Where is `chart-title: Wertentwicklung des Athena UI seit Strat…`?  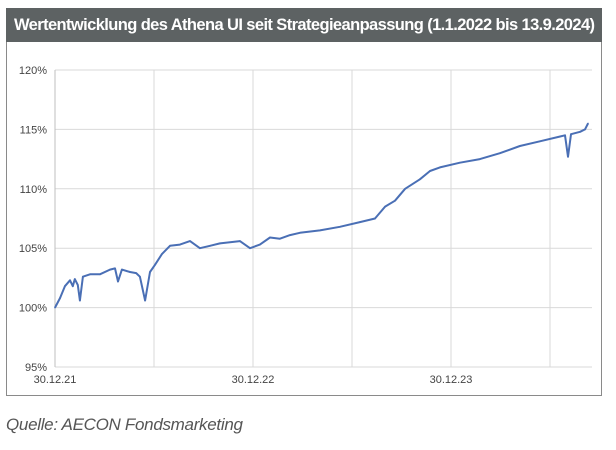 chart-title: Wertentwicklung des Athena UI seit Strat… is located at coordinates (304, 25).